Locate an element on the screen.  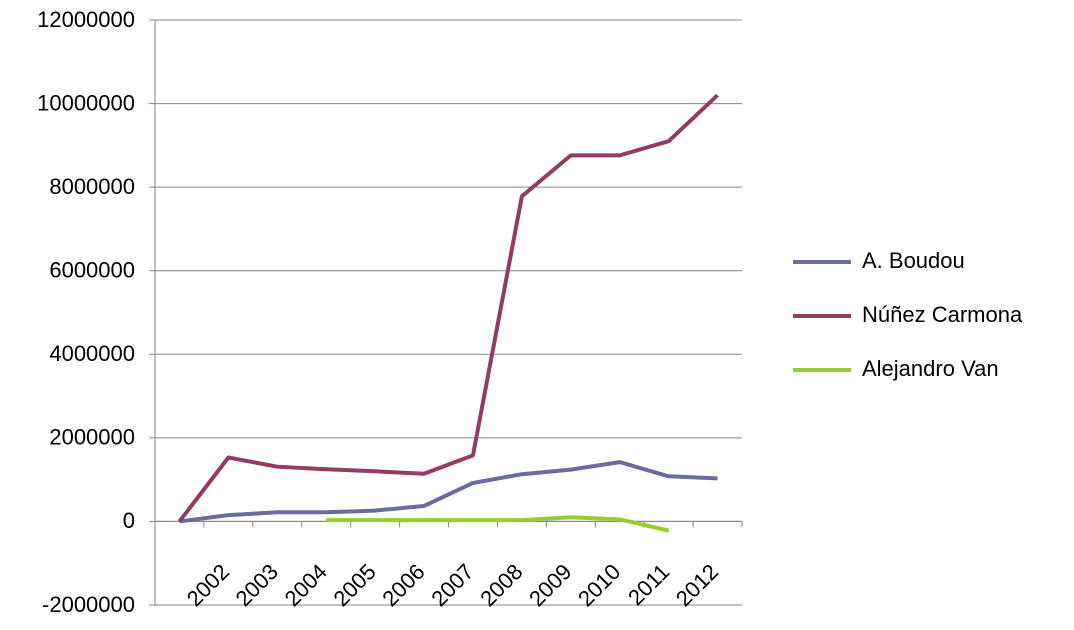
x-tick-label: 2011 is located at coordinates (648, 584).